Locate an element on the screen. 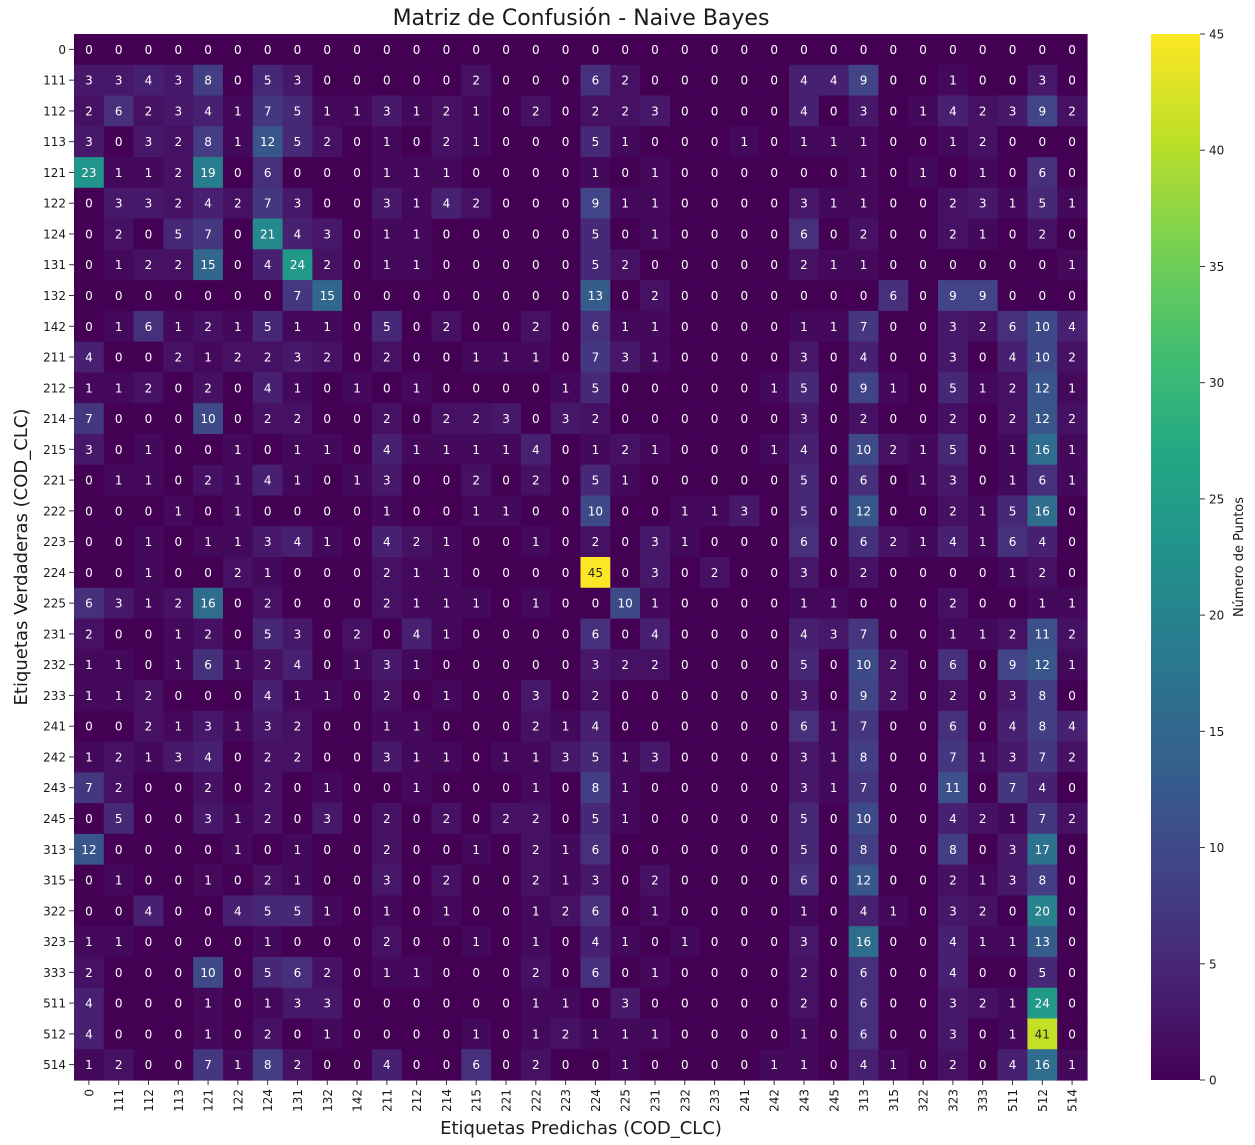  colorbar-tick-label: 0 is located at coordinates (1213, 1081).